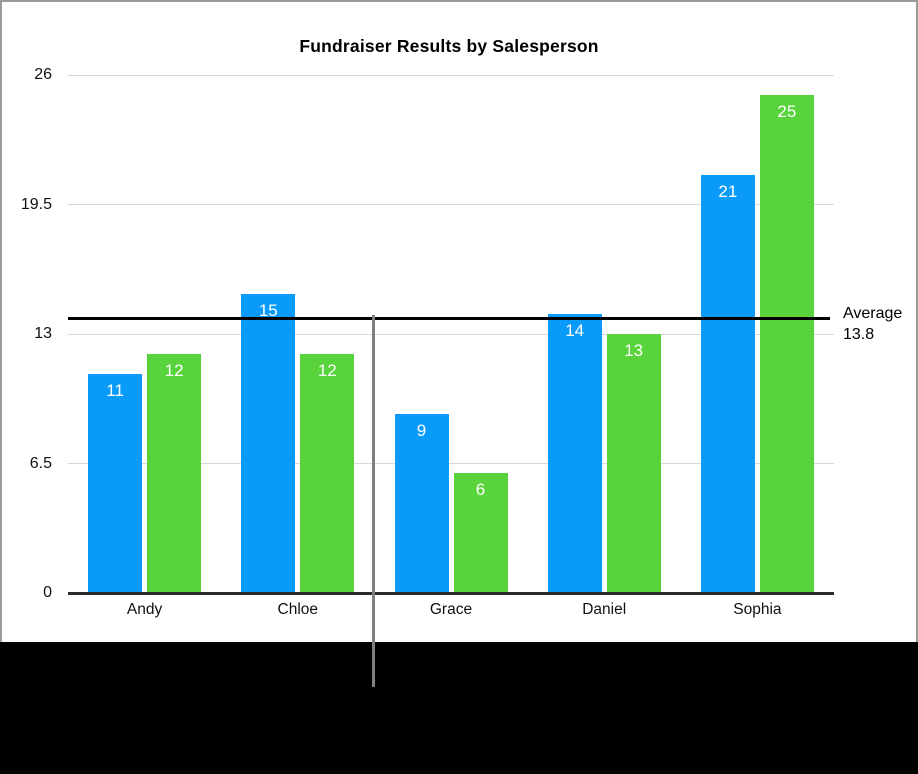  Describe the element at coordinates (421, 503) in the screenshot. I see `bar-blue-grace: 9` at that location.